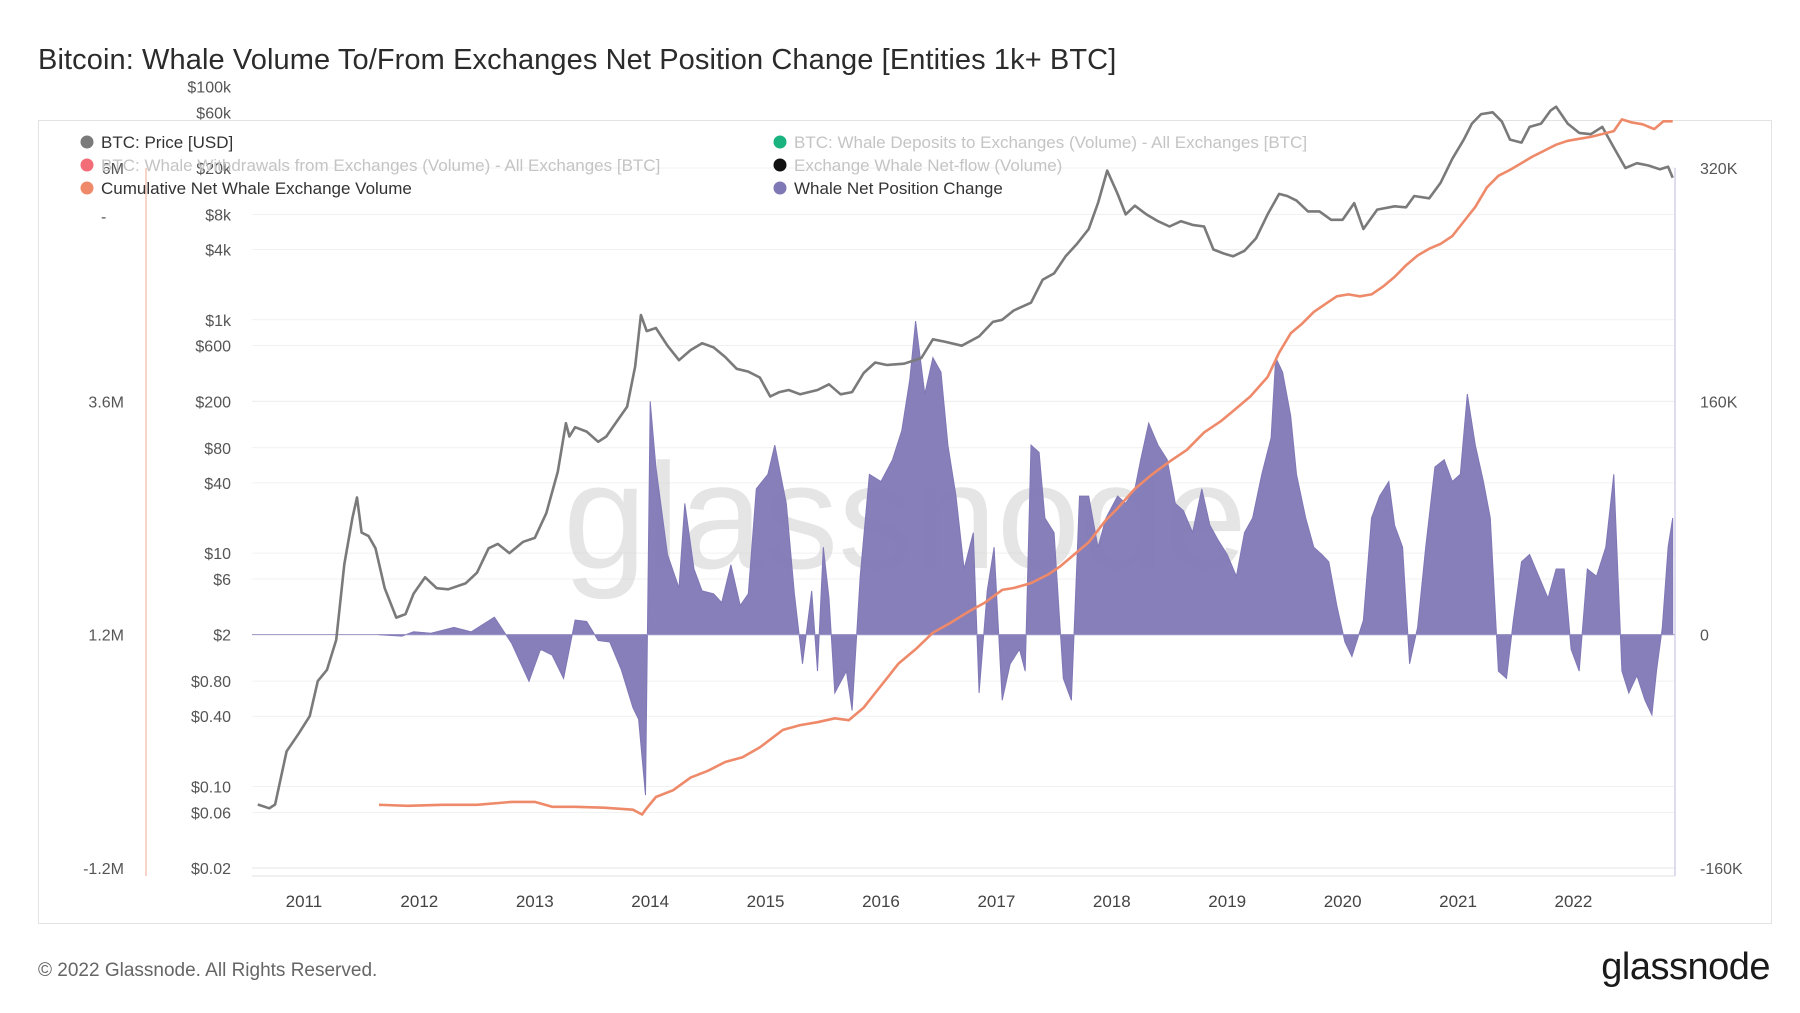 Image resolution: width=1800 pixels, height=1013 pixels. Describe the element at coordinates (217, 449) in the screenshot. I see `price-tick-label: $80` at that location.